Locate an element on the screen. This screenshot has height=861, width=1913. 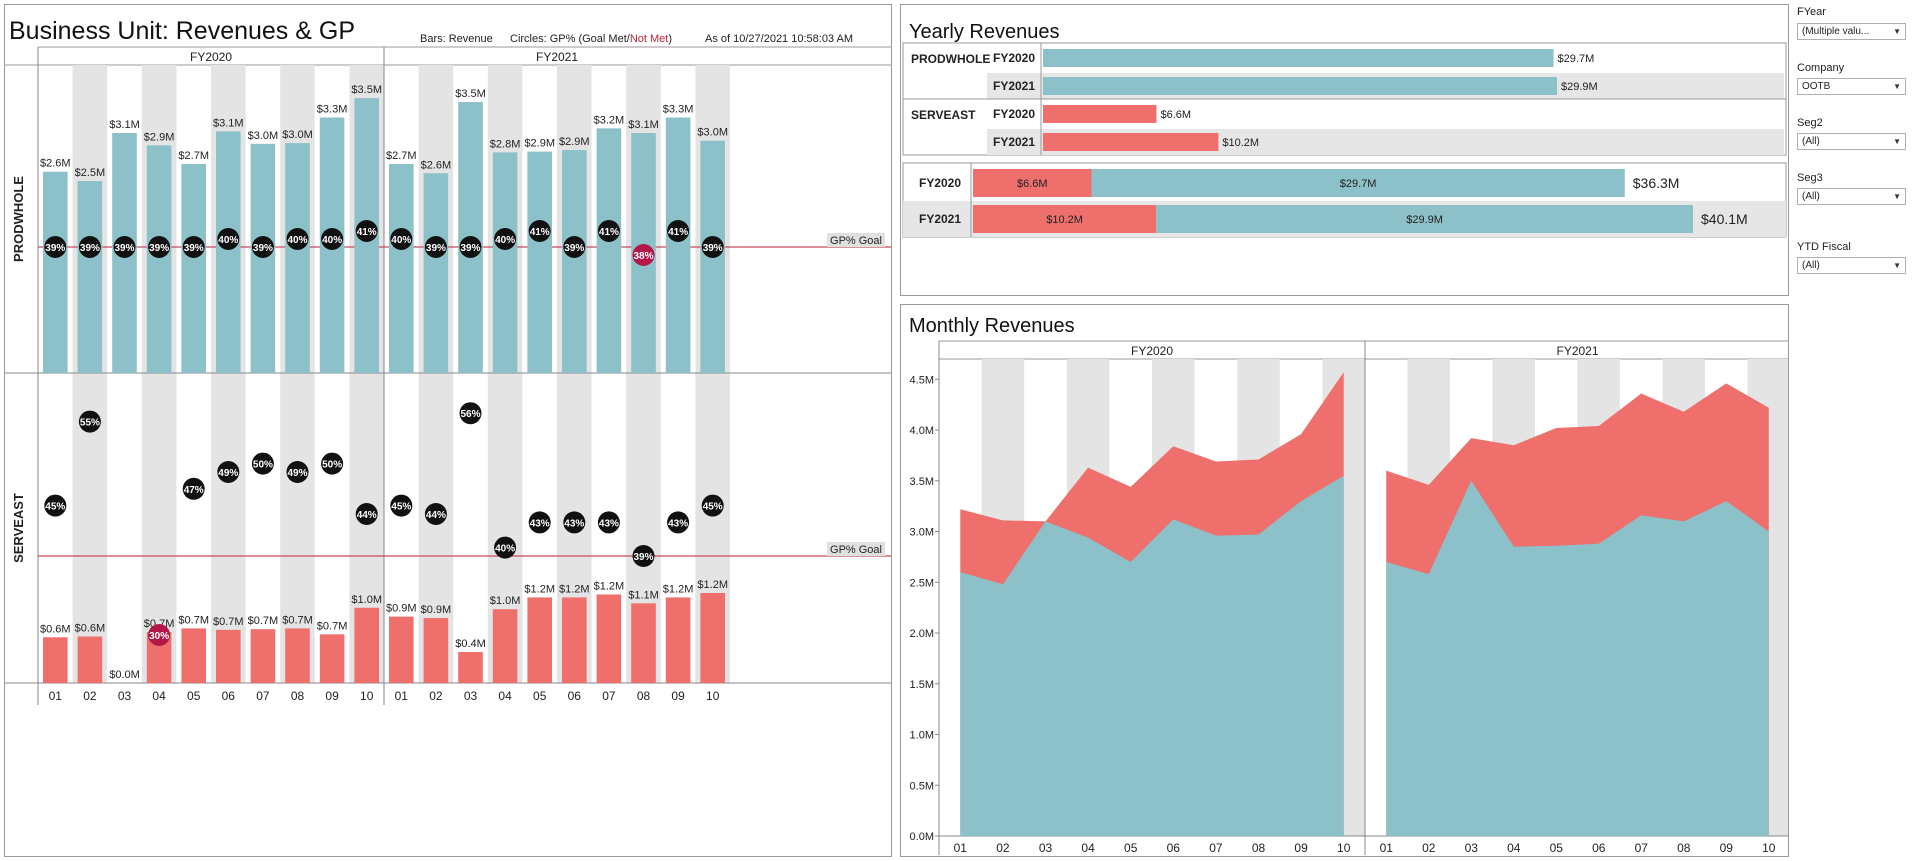
x-tick-label: 08 is located at coordinates (298, 696).